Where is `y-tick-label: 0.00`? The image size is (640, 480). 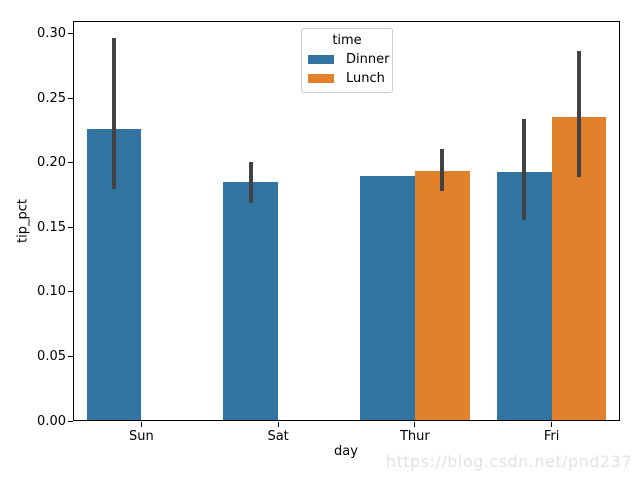
y-tick-label: 0.00 is located at coordinates (51, 421).